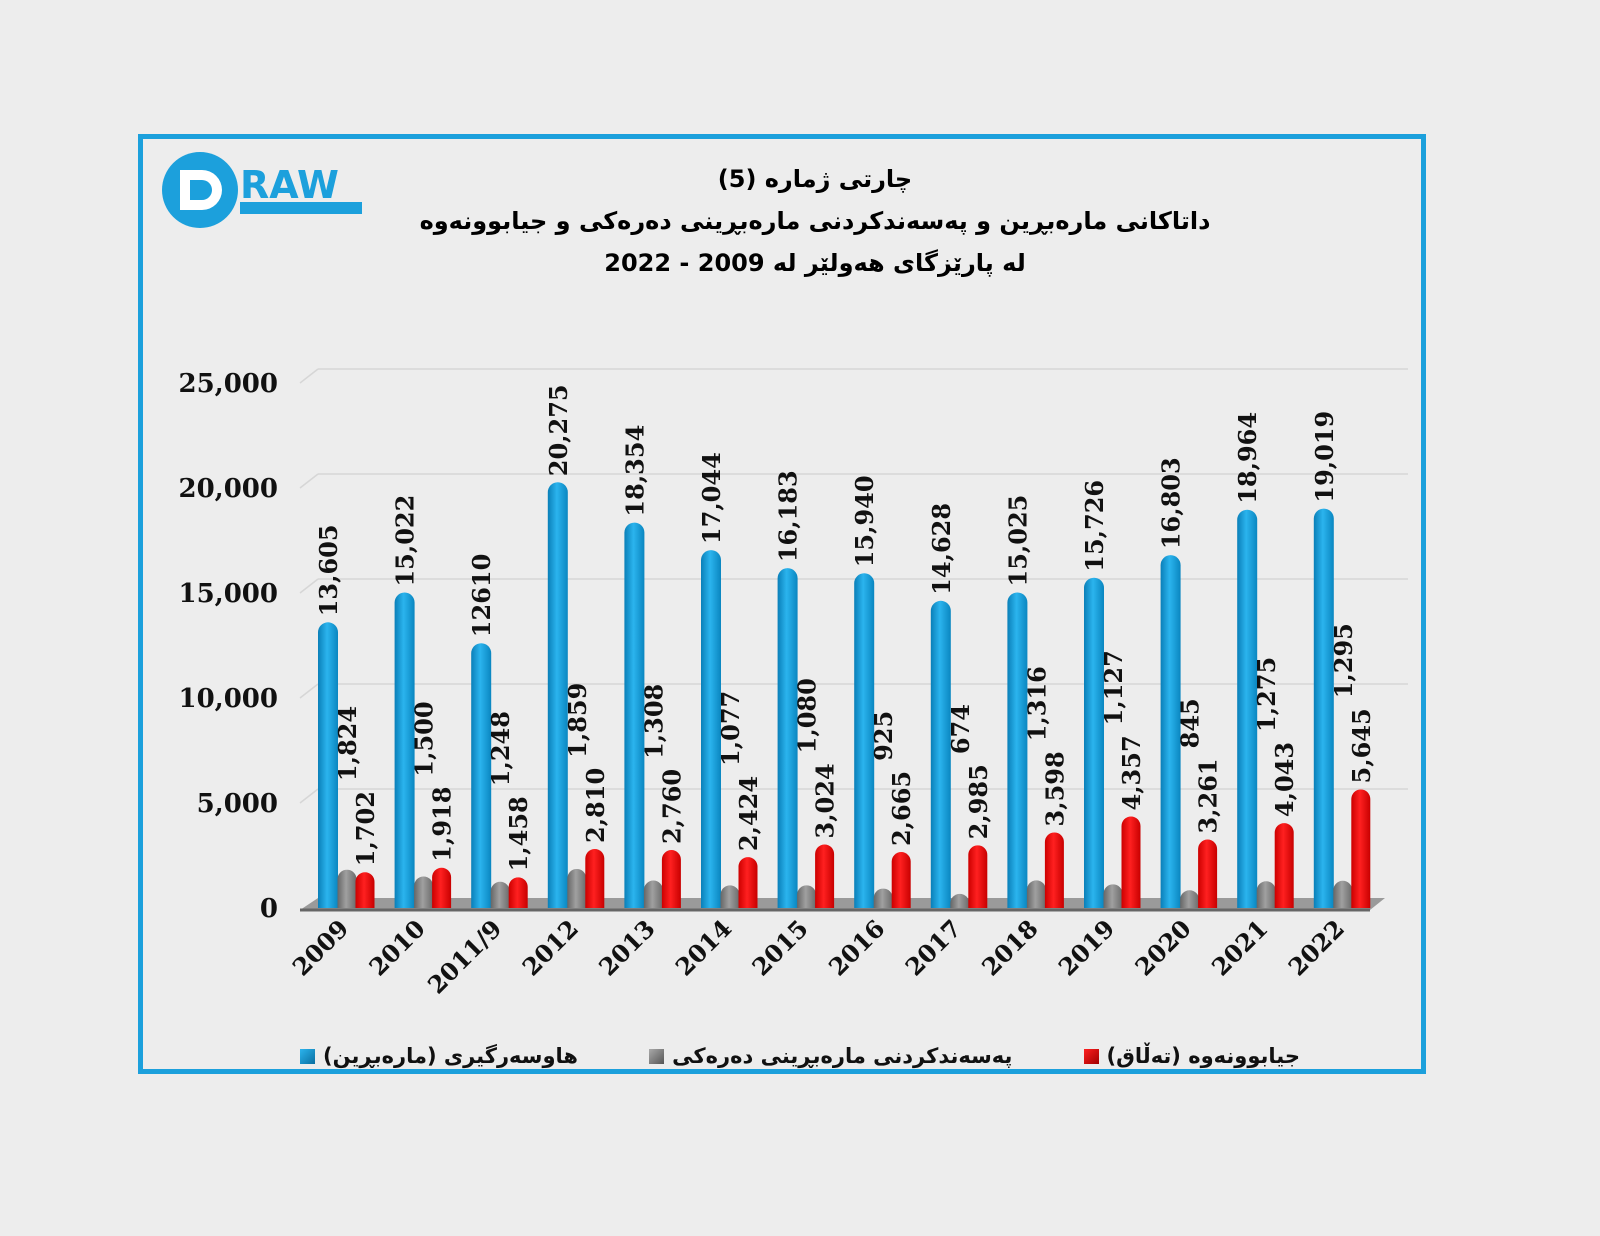 This screenshot has height=1236, width=1600. I want to click on y-tick-label: 0, so click(269, 909).